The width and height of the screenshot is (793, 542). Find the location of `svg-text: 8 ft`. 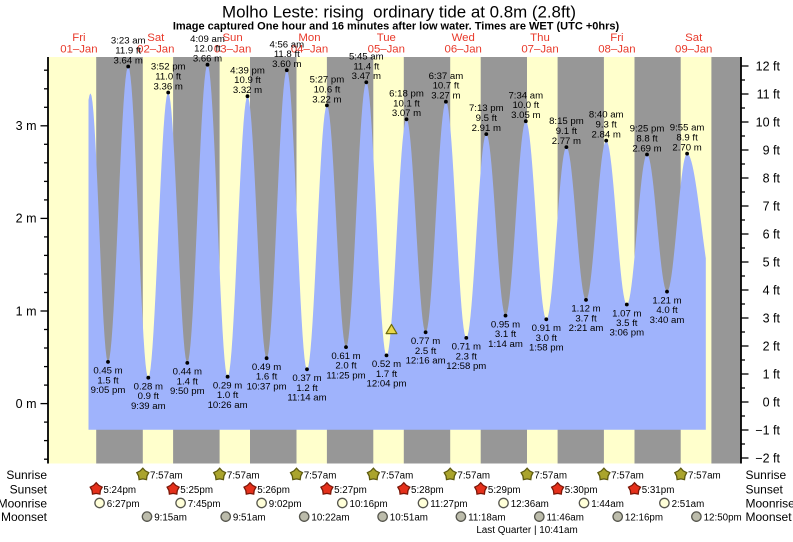

svg-text: 8 ft is located at coordinates (772, 178).